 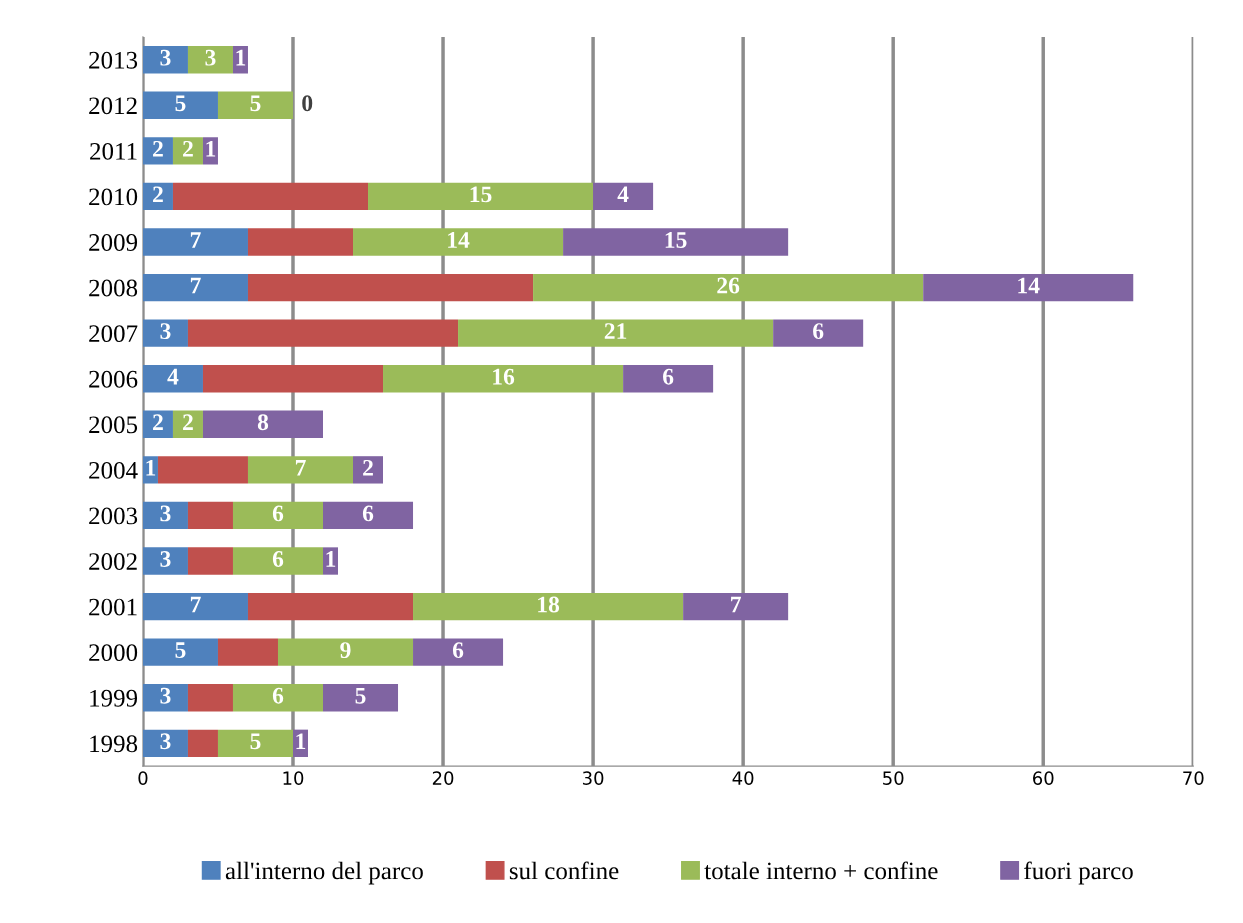 I want to click on y-tick-label: 2011, so click(x=113, y=151).